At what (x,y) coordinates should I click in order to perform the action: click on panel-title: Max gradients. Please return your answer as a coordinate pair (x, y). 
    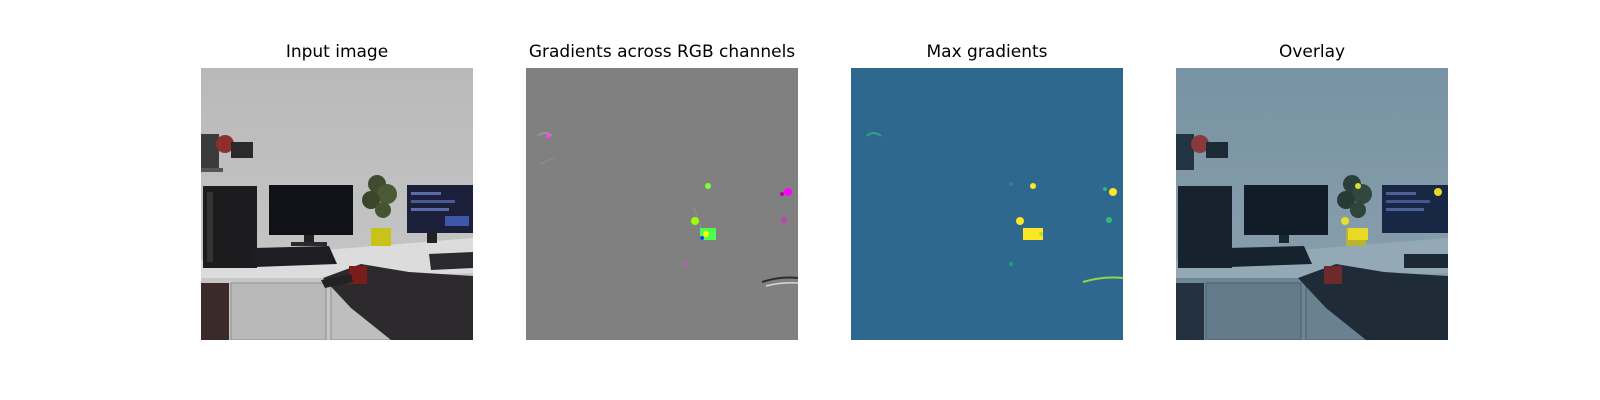
    Looking at the image, I should click on (987, 52).